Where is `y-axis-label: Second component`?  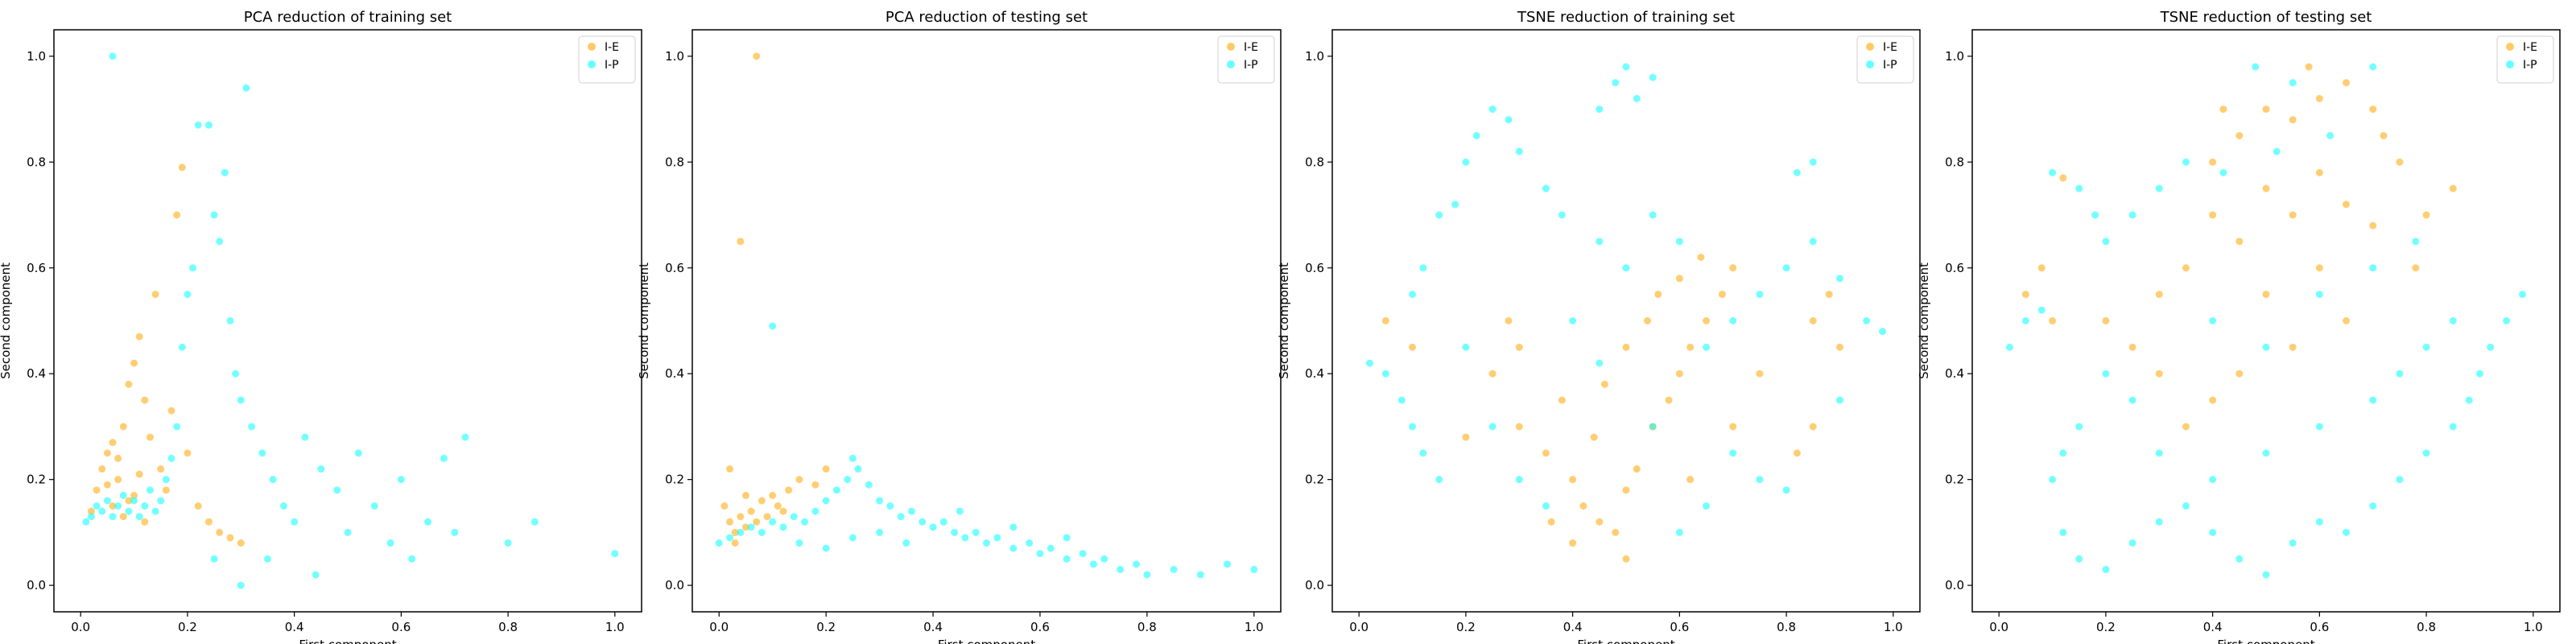 y-axis-label: Second component is located at coordinates (6, 320).